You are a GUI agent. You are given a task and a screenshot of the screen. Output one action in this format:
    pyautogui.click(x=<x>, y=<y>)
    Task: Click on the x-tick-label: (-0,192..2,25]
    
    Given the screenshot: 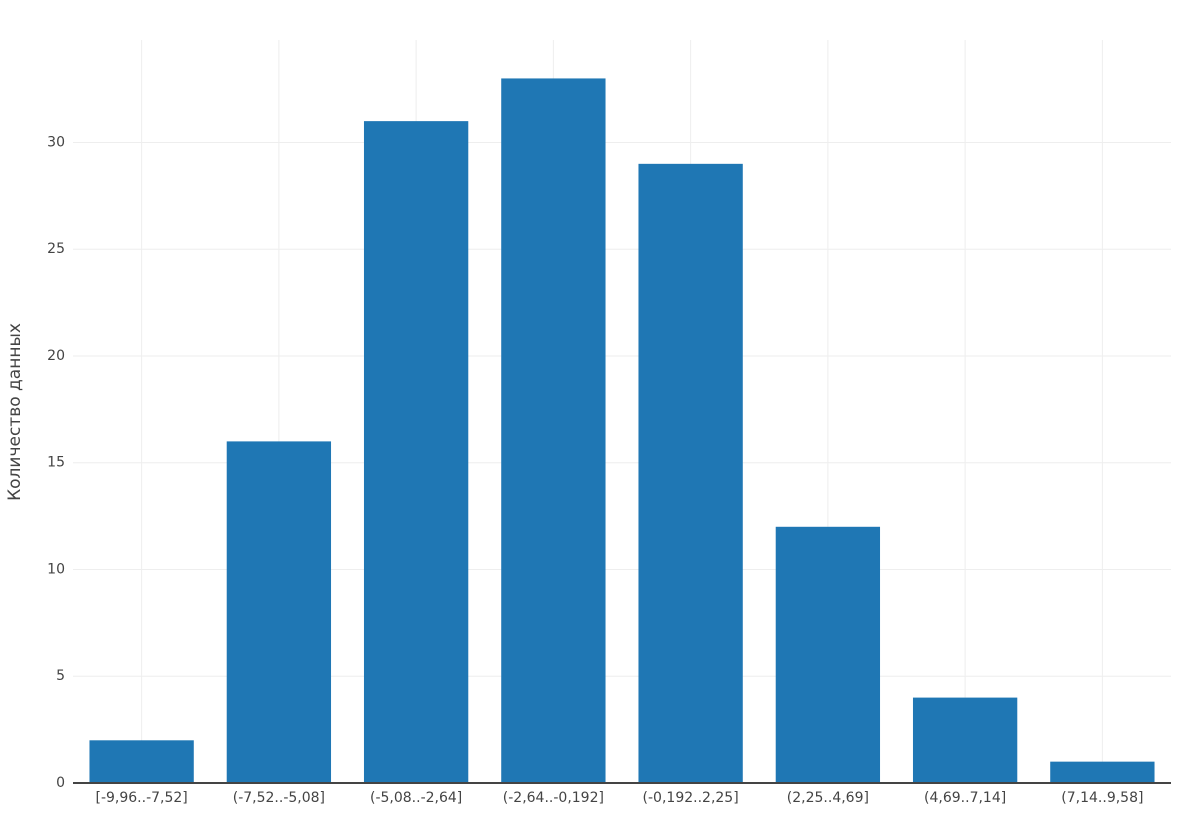 What is the action you would take?
    pyautogui.click(x=691, y=798)
    